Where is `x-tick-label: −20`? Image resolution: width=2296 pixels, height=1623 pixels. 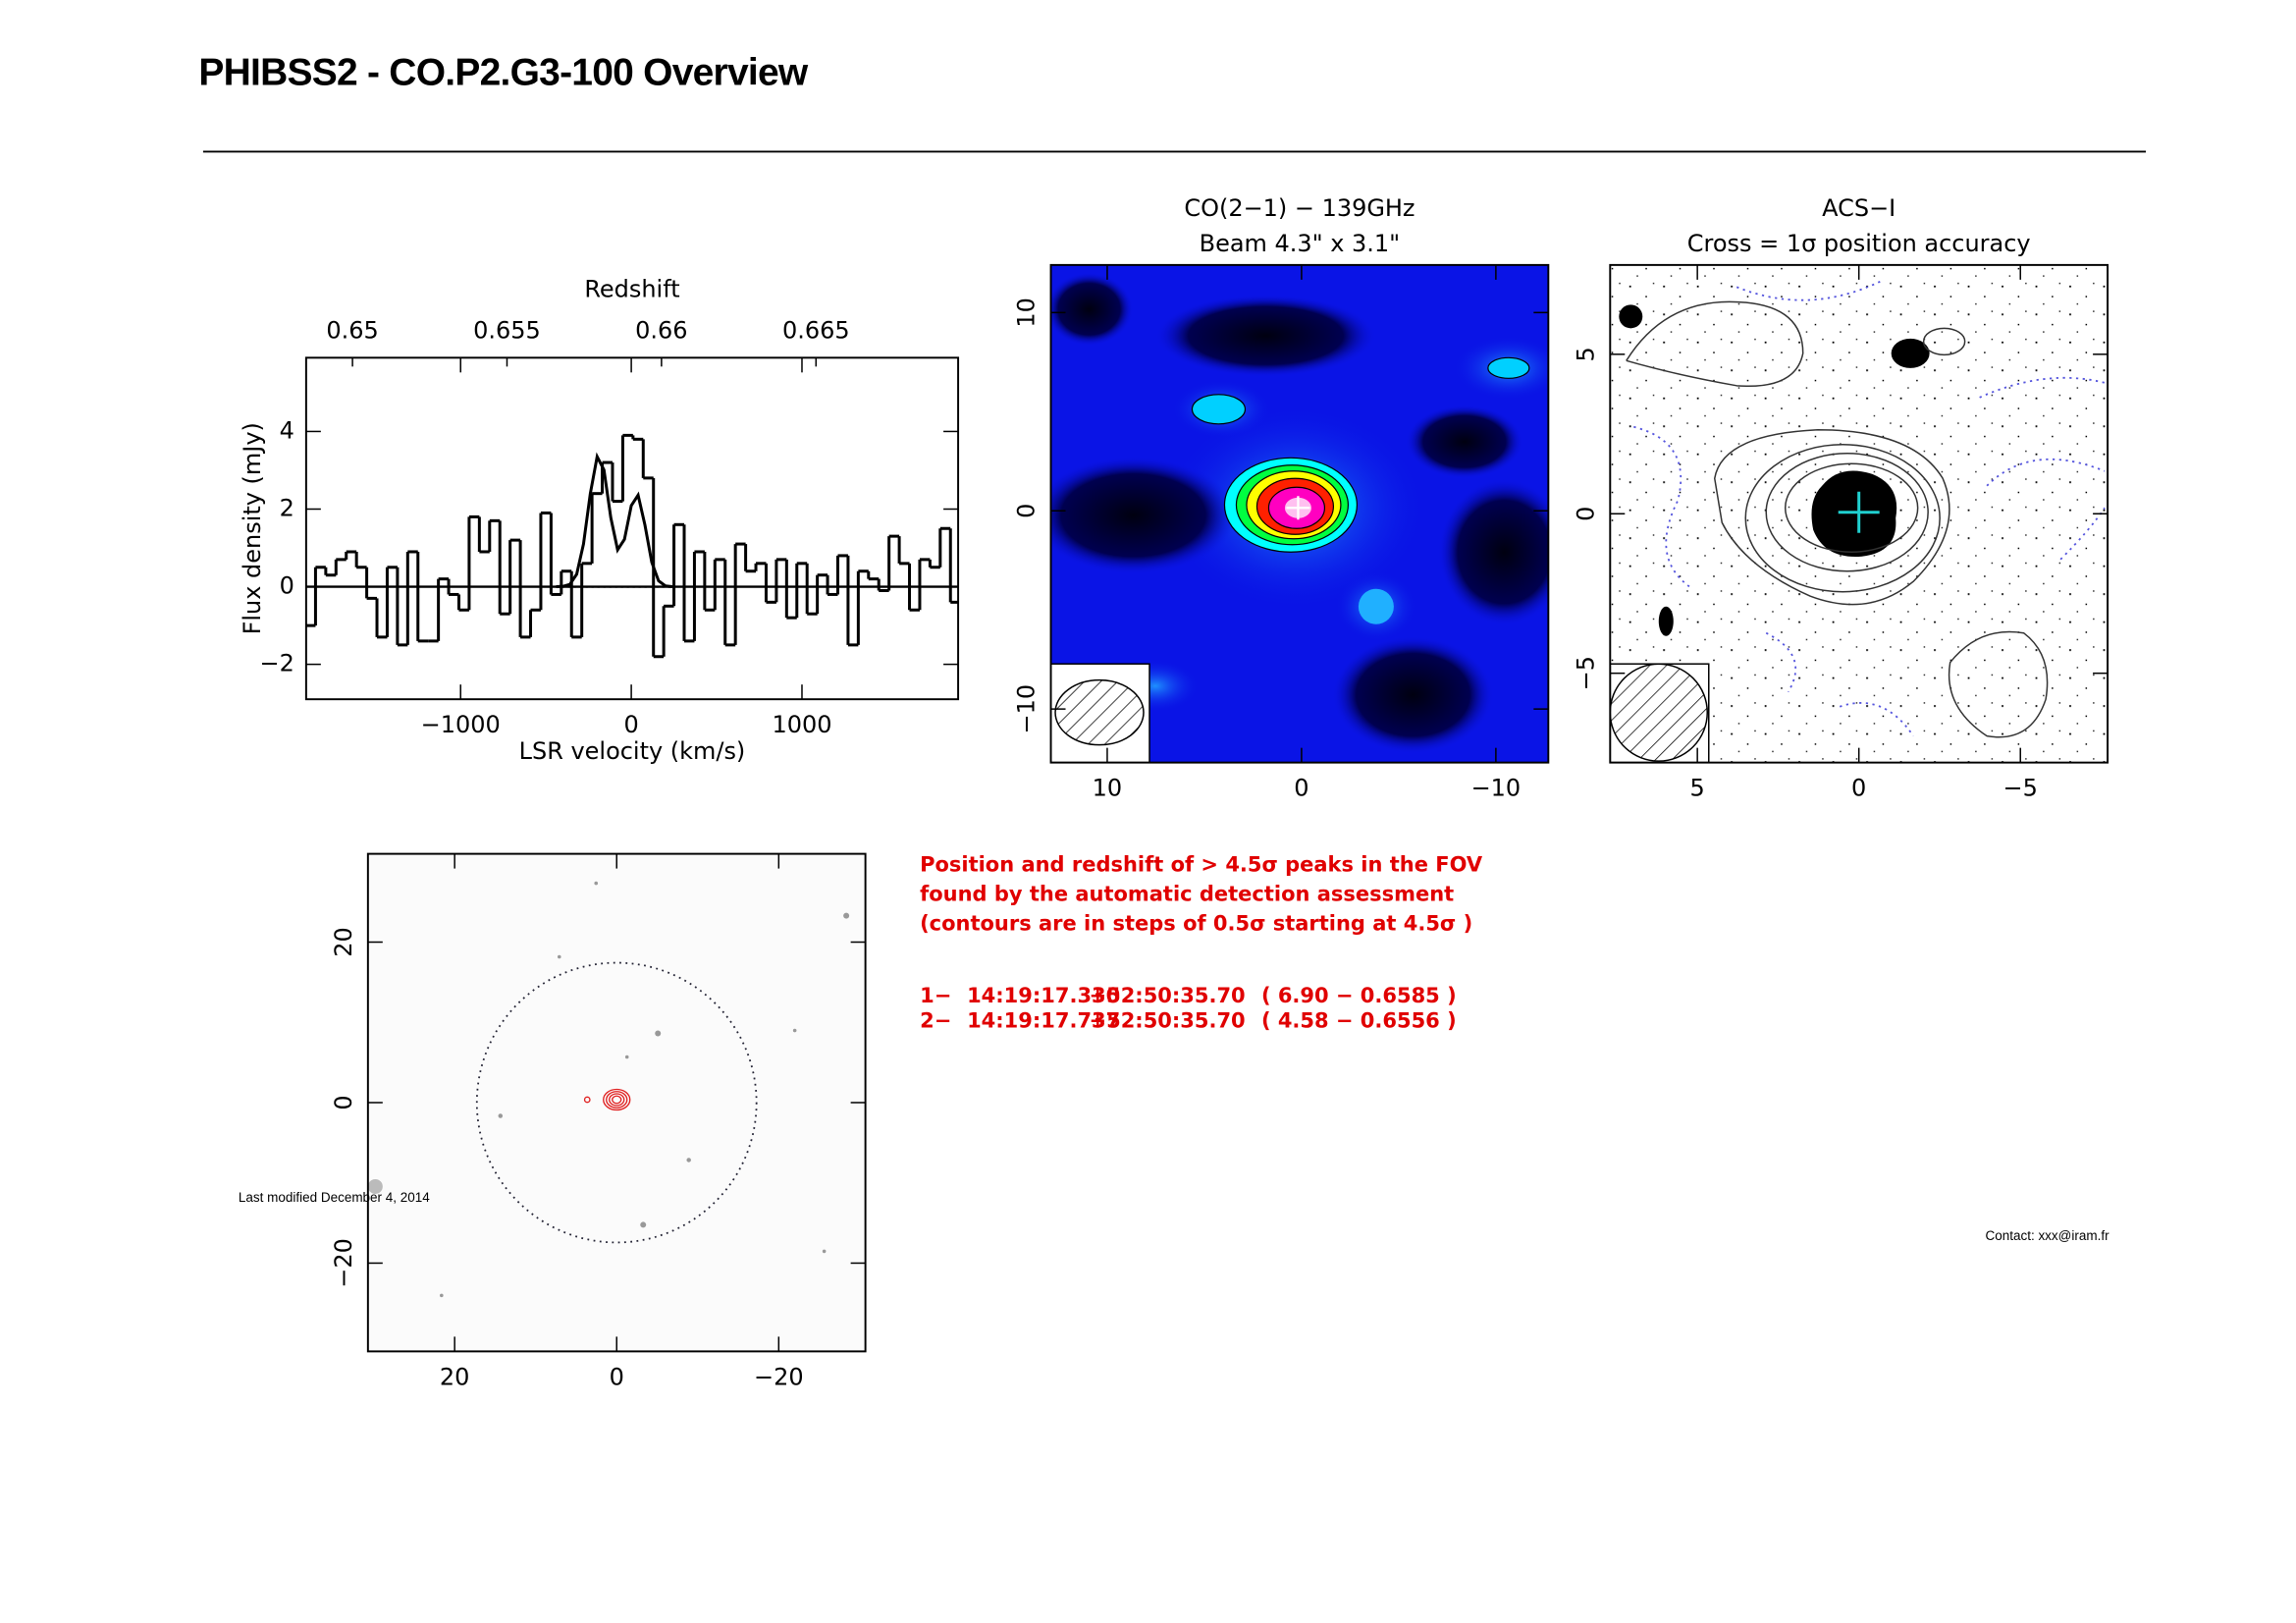
x-tick-label: −20 is located at coordinates (779, 1376).